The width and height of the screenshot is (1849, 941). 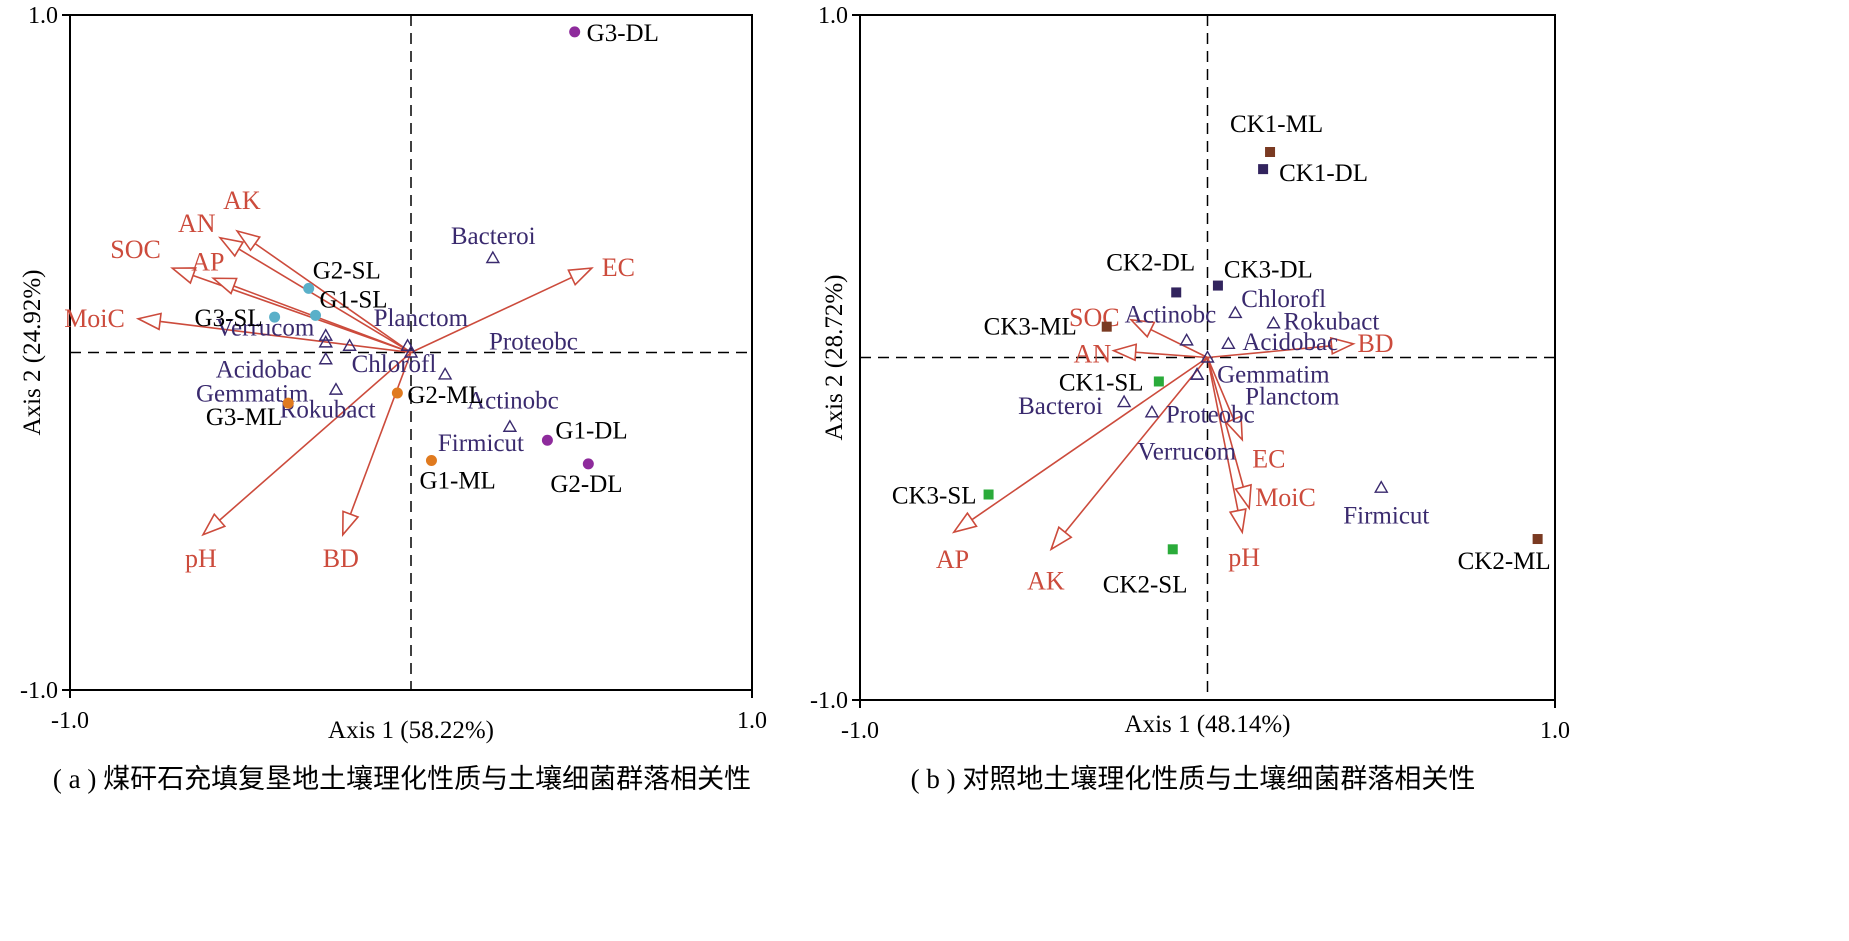 What do you see at coordinates (623, 33) in the screenshot?
I see `sample-label-g3-dl: G3-DL` at bounding box center [623, 33].